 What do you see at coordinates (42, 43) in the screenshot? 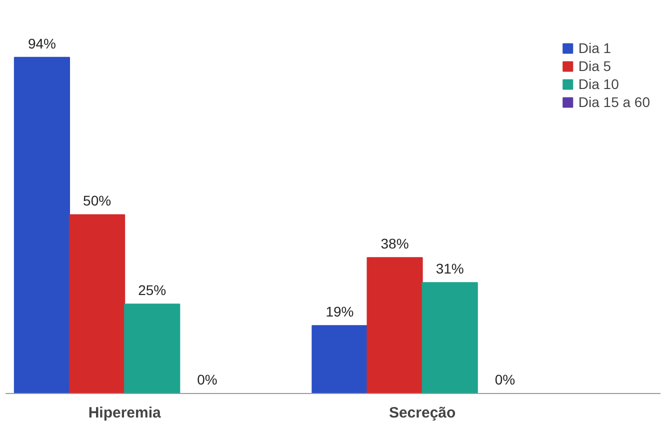
I see `data-label: 94%` at bounding box center [42, 43].